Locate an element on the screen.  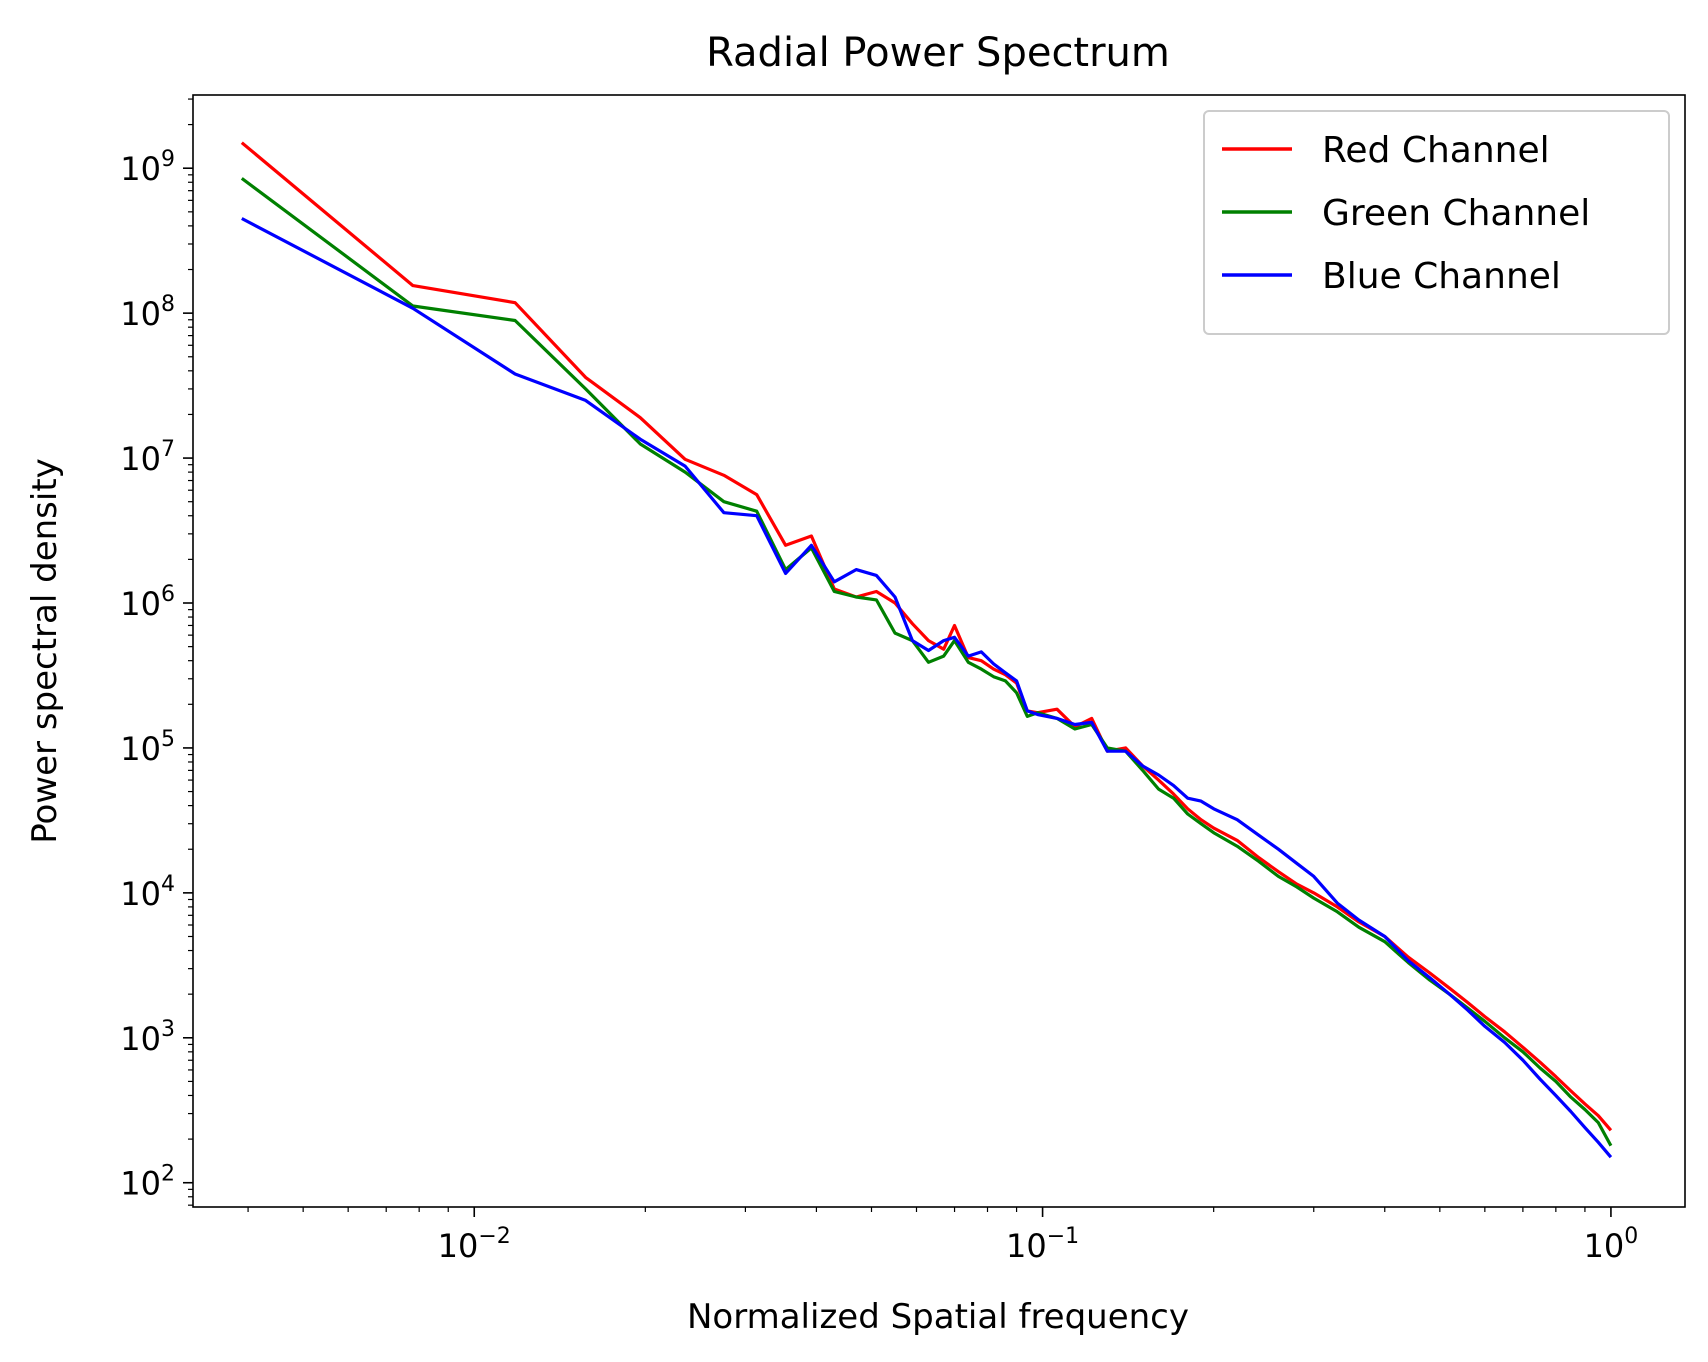
legend-box is located at coordinates (1436, 222).